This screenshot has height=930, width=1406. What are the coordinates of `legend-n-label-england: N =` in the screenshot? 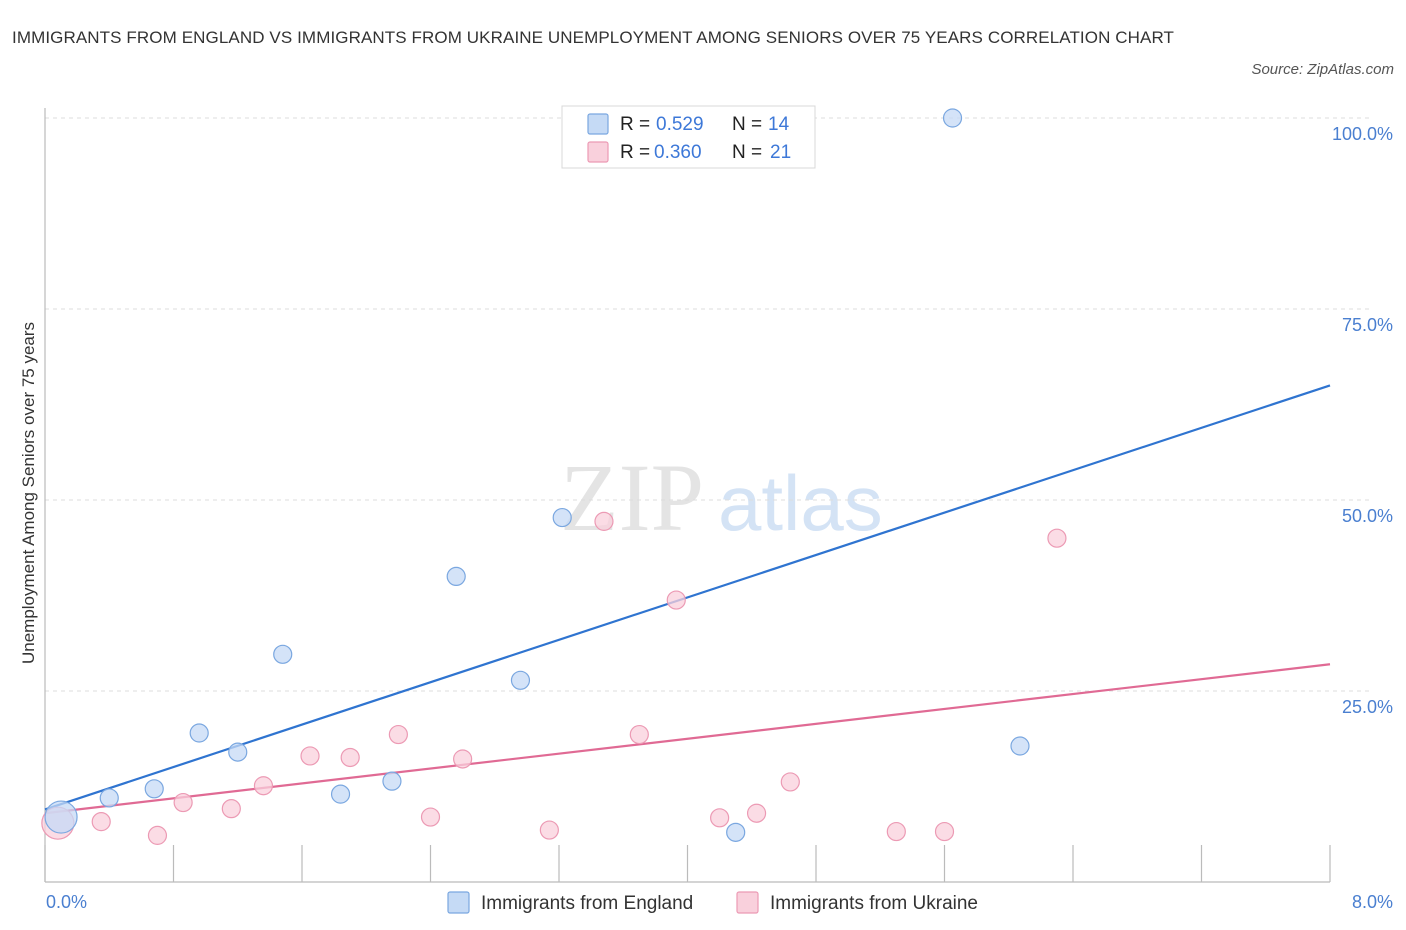 It's located at (747, 124).